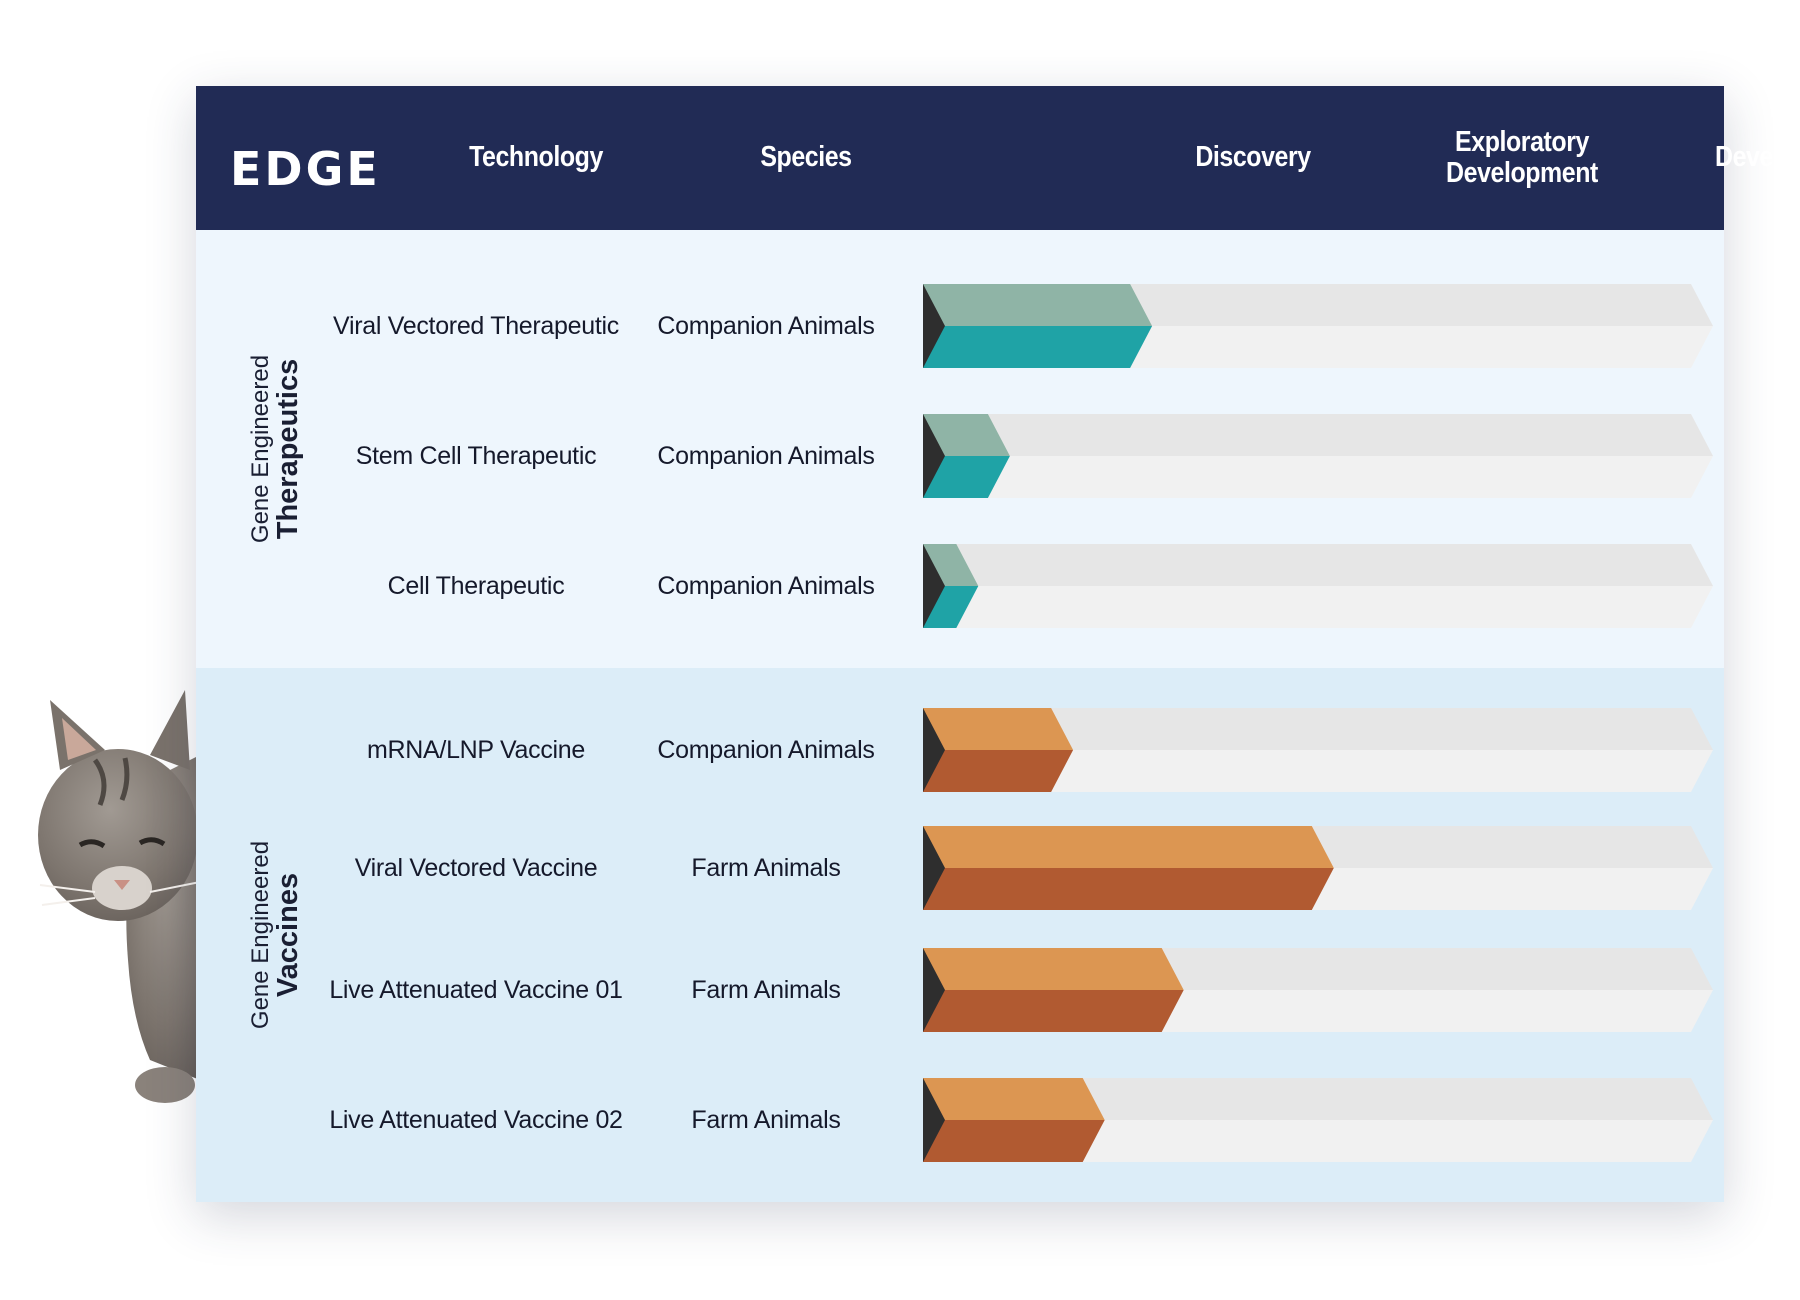 The width and height of the screenshot is (1800, 1300). Describe the element at coordinates (536, 157) in the screenshot. I see `header-technology: Technology` at that location.